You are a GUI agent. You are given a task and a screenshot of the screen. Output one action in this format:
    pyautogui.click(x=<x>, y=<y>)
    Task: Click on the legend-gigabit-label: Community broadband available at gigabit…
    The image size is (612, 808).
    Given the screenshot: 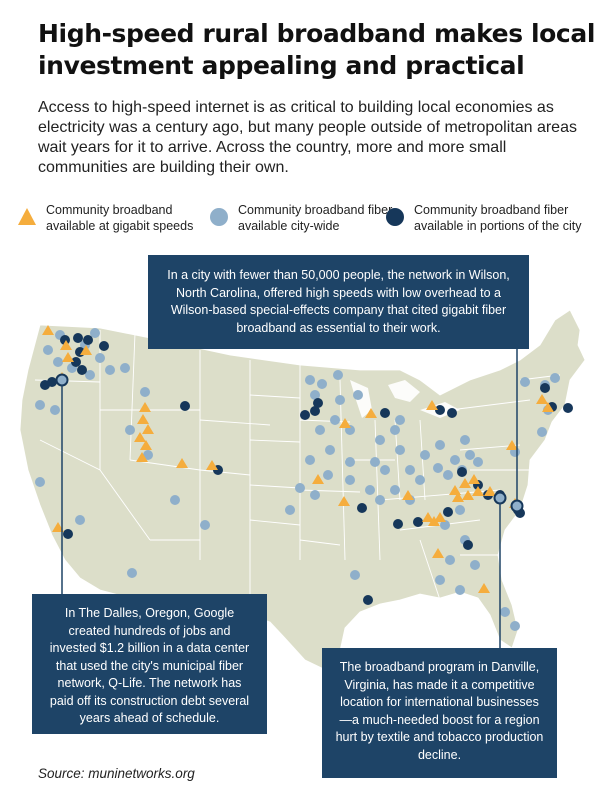 What is the action you would take?
    pyautogui.click(x=120, y=218)
    